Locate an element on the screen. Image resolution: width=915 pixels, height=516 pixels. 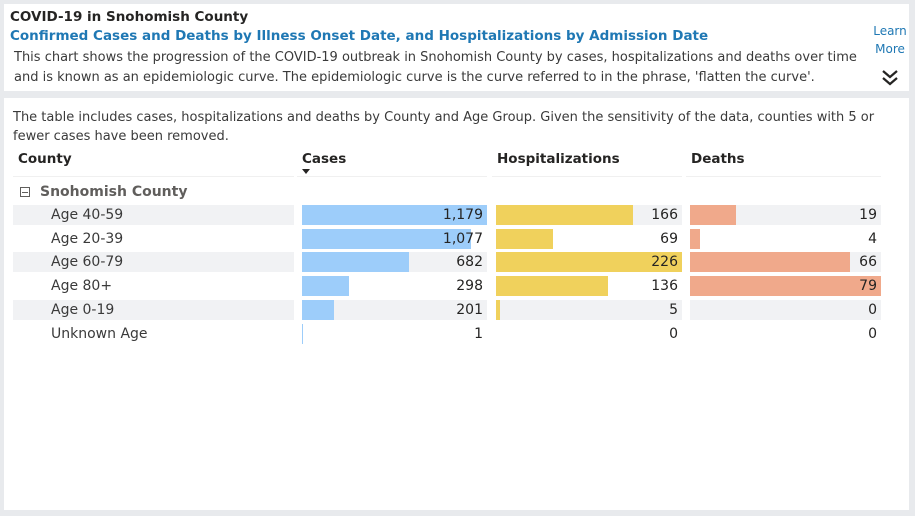
table-row: Age 80+ 298 136 79 is located at coordinates (456, 286).